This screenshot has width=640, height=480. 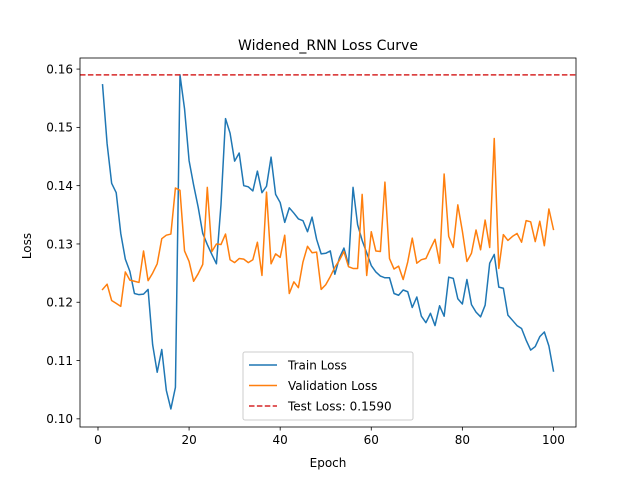 What do you see at coordinates (59, 128) in the screenshot?
I see `y-tick-label: 0.15` at bounding box center [59, 128].